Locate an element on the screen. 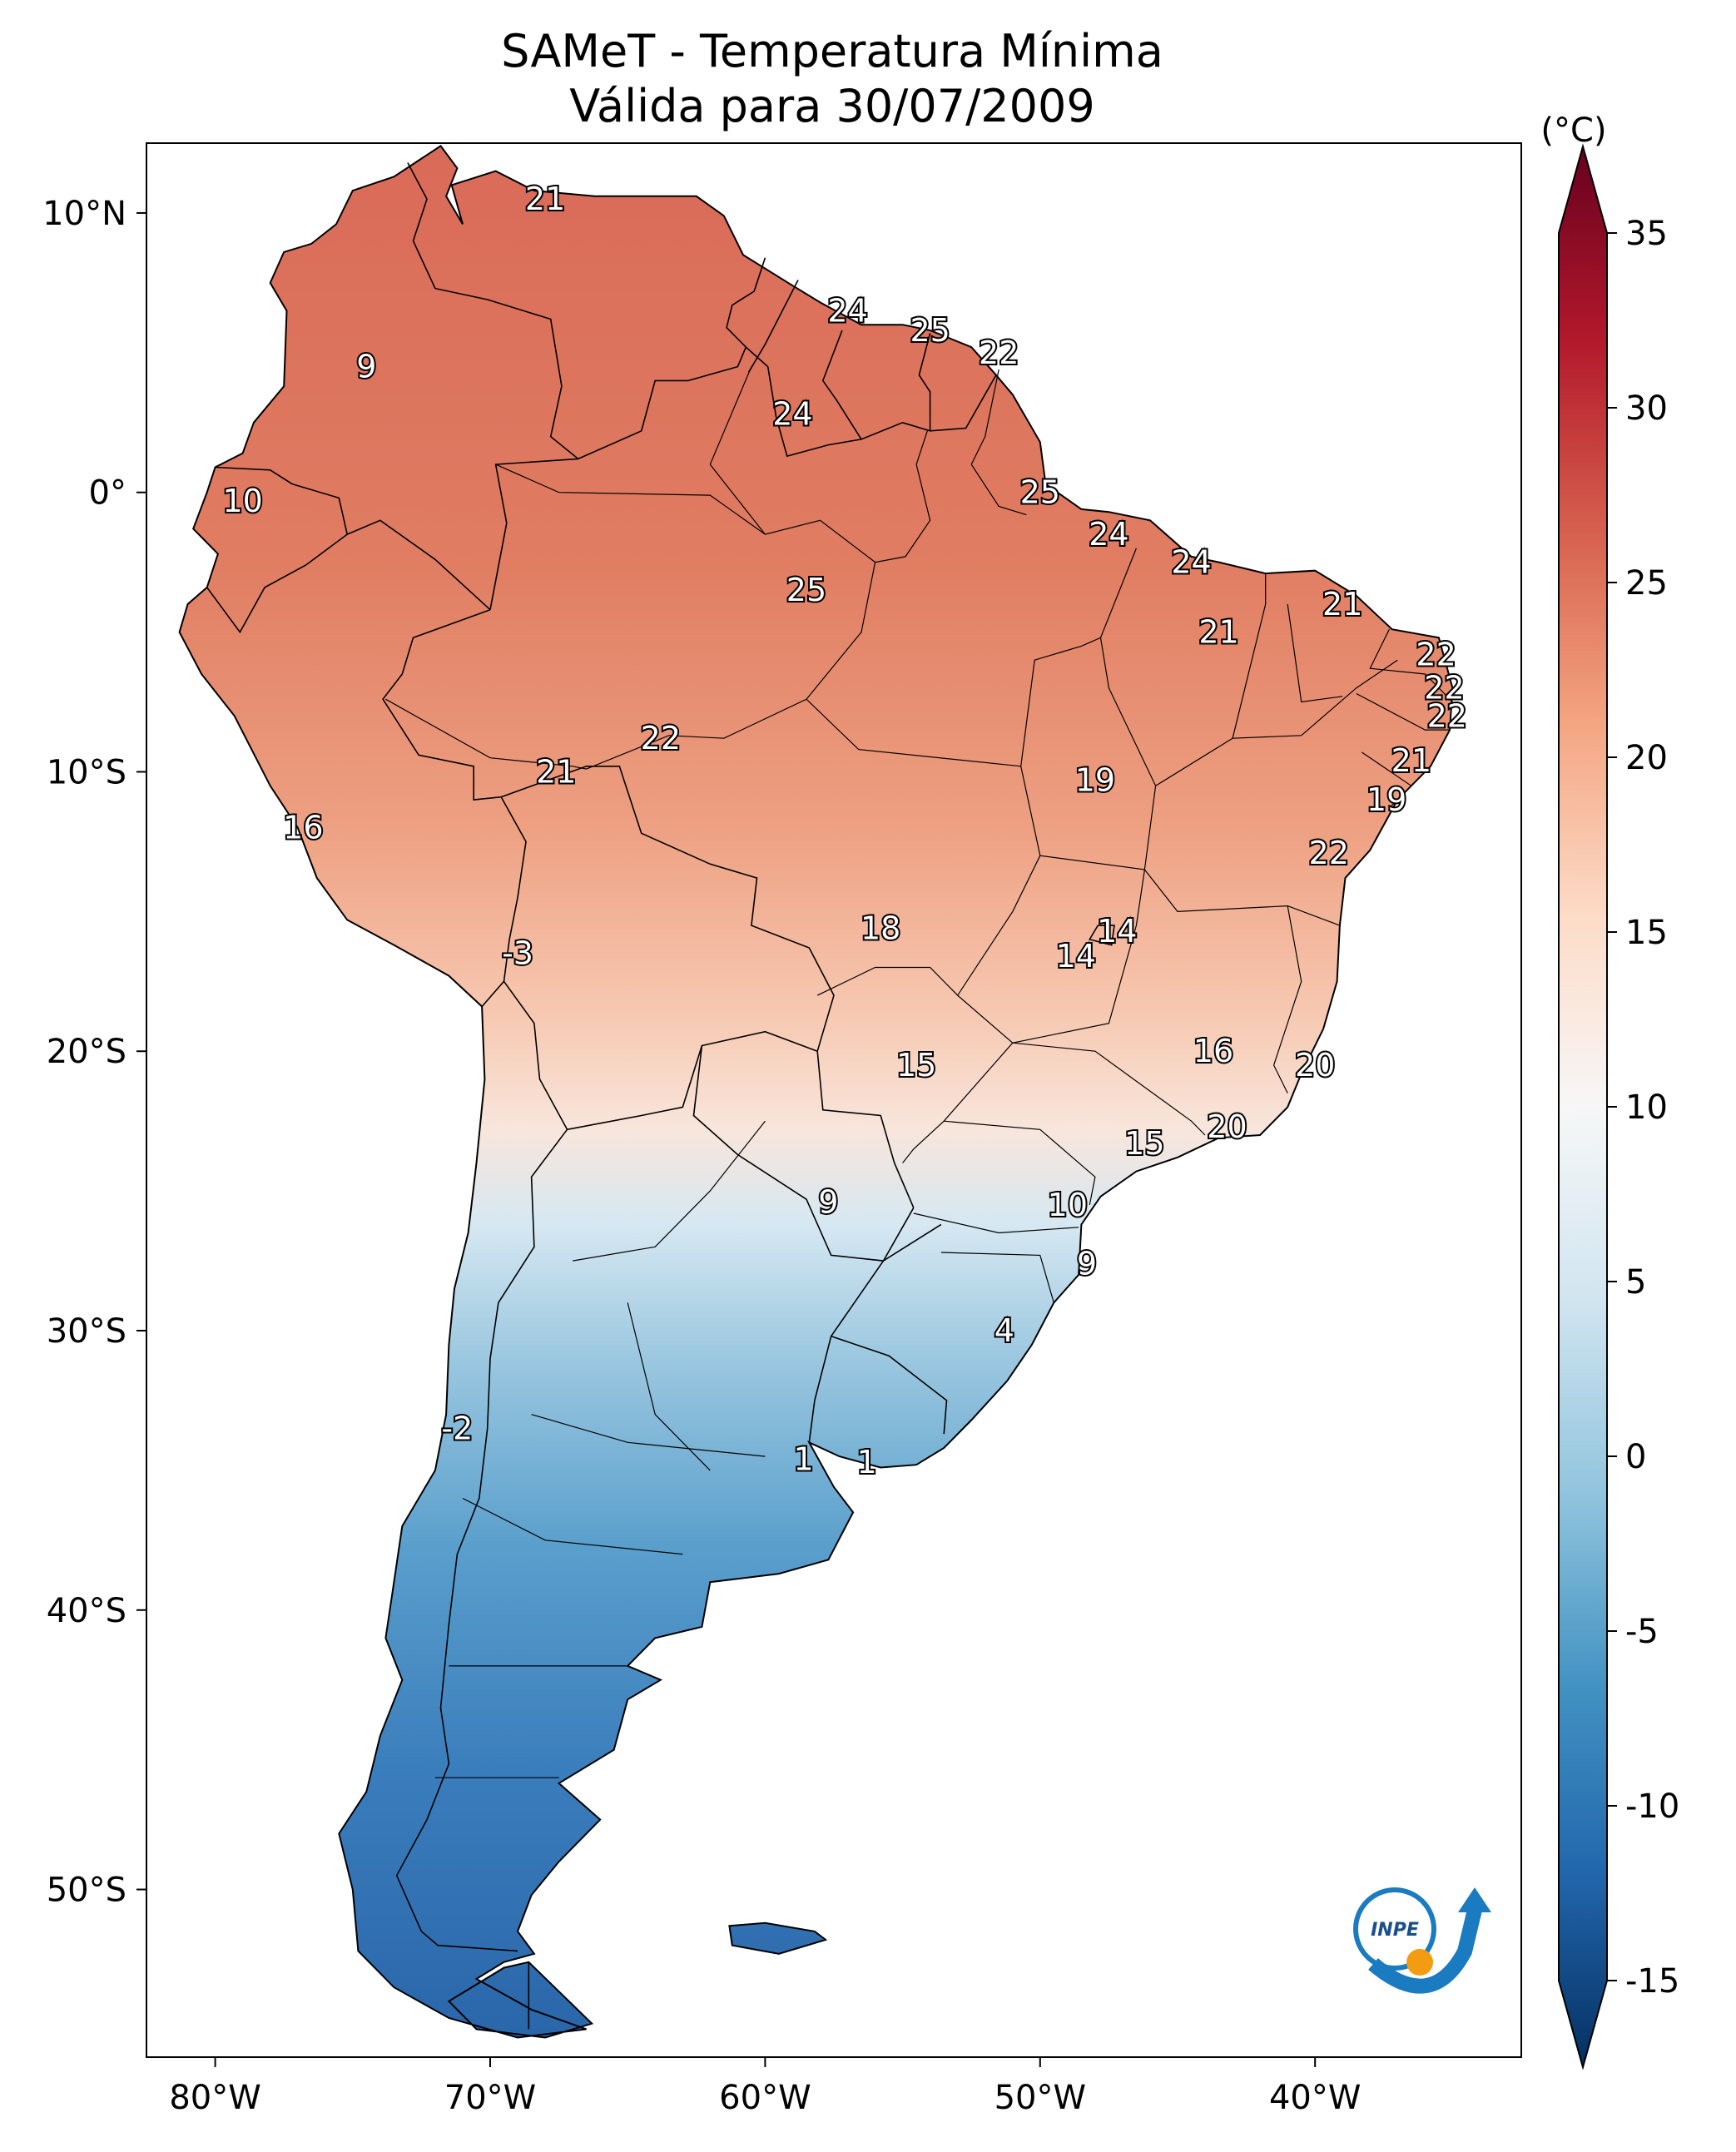 The width and height of the screenshot is (1736, 2152). colorbar: (°C) 35 30 25 20 15 10 5 0 -5 -10 -15 is located at coordinates (1610, 1091).